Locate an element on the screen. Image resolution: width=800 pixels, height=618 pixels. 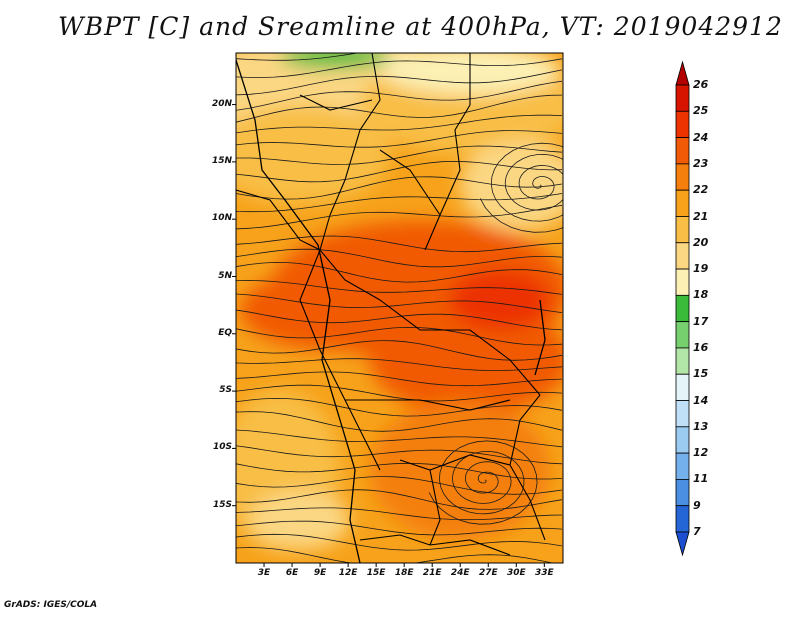
longitude-label: 30E is located at coordinates (516, 573).